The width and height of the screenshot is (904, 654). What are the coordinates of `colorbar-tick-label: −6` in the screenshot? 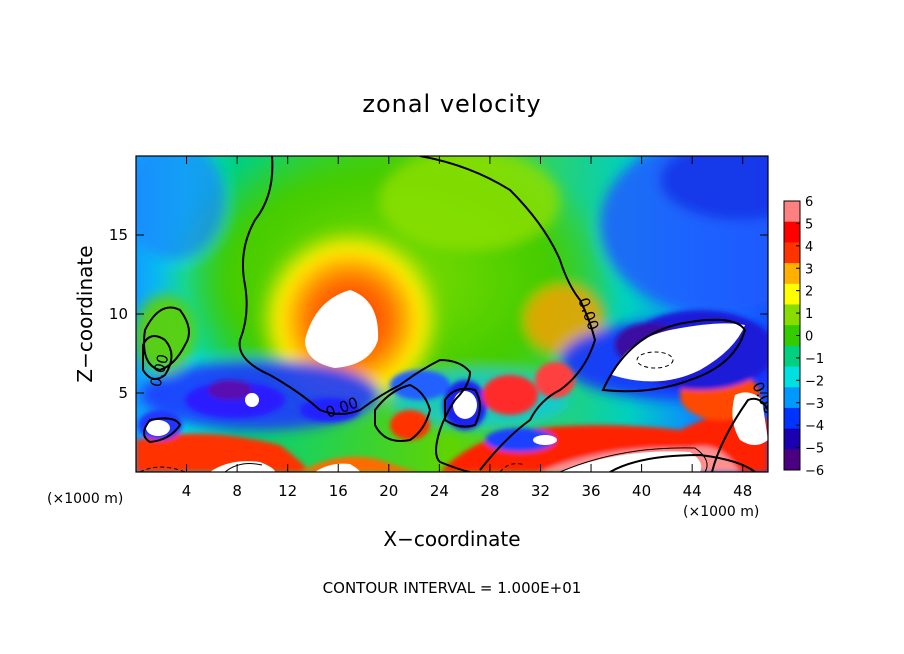 It's located at (814, 471).